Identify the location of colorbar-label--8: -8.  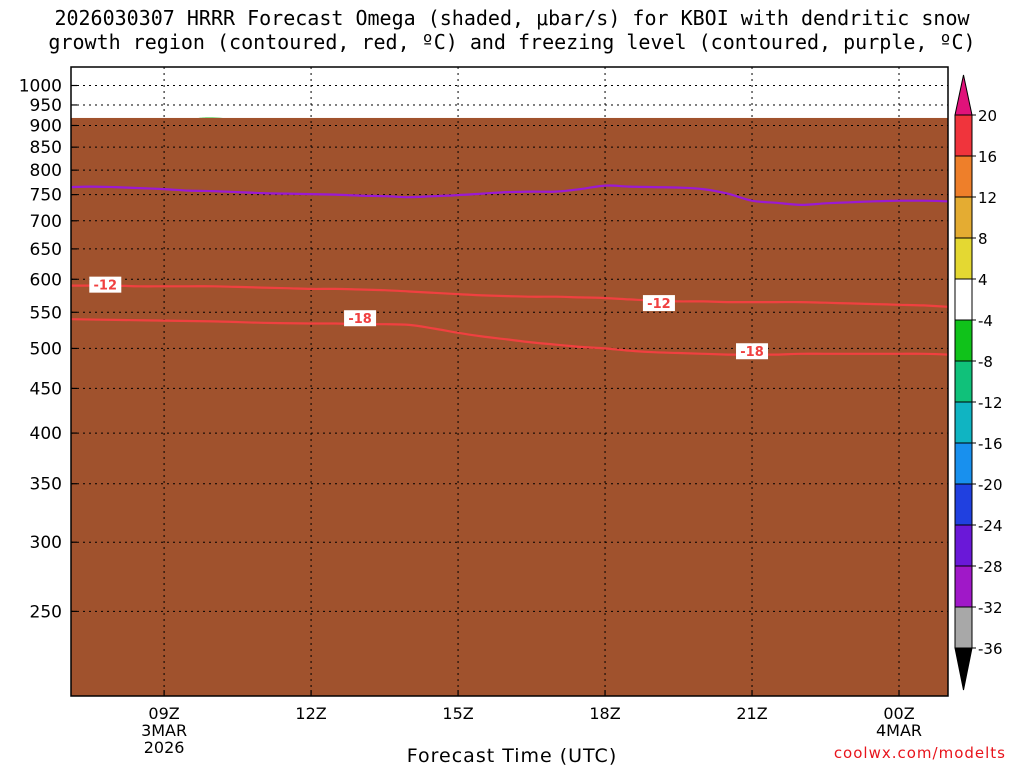
(985, 362).